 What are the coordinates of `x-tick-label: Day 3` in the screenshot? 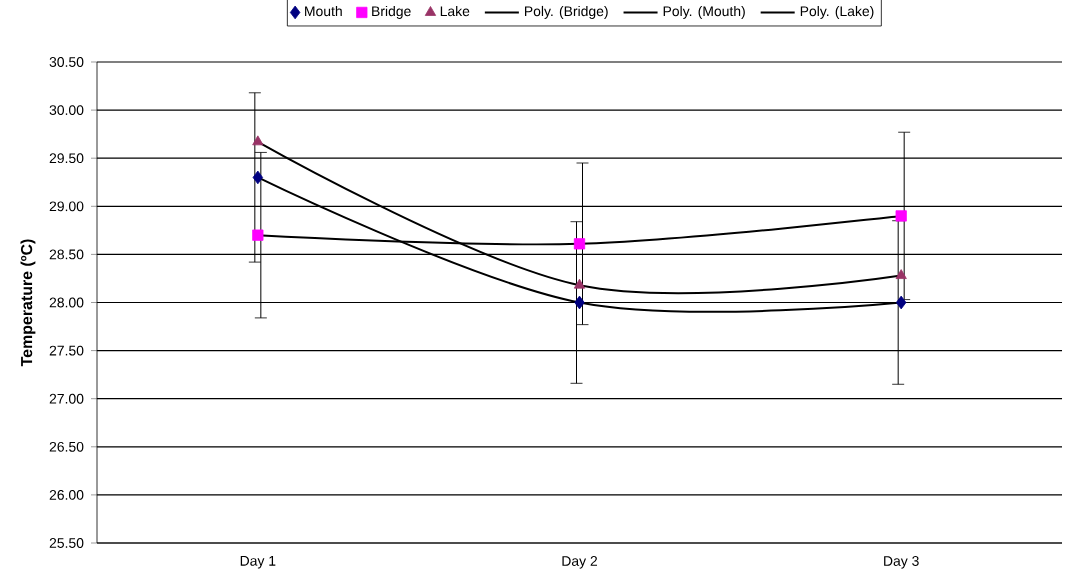 It's located at (901, 562).